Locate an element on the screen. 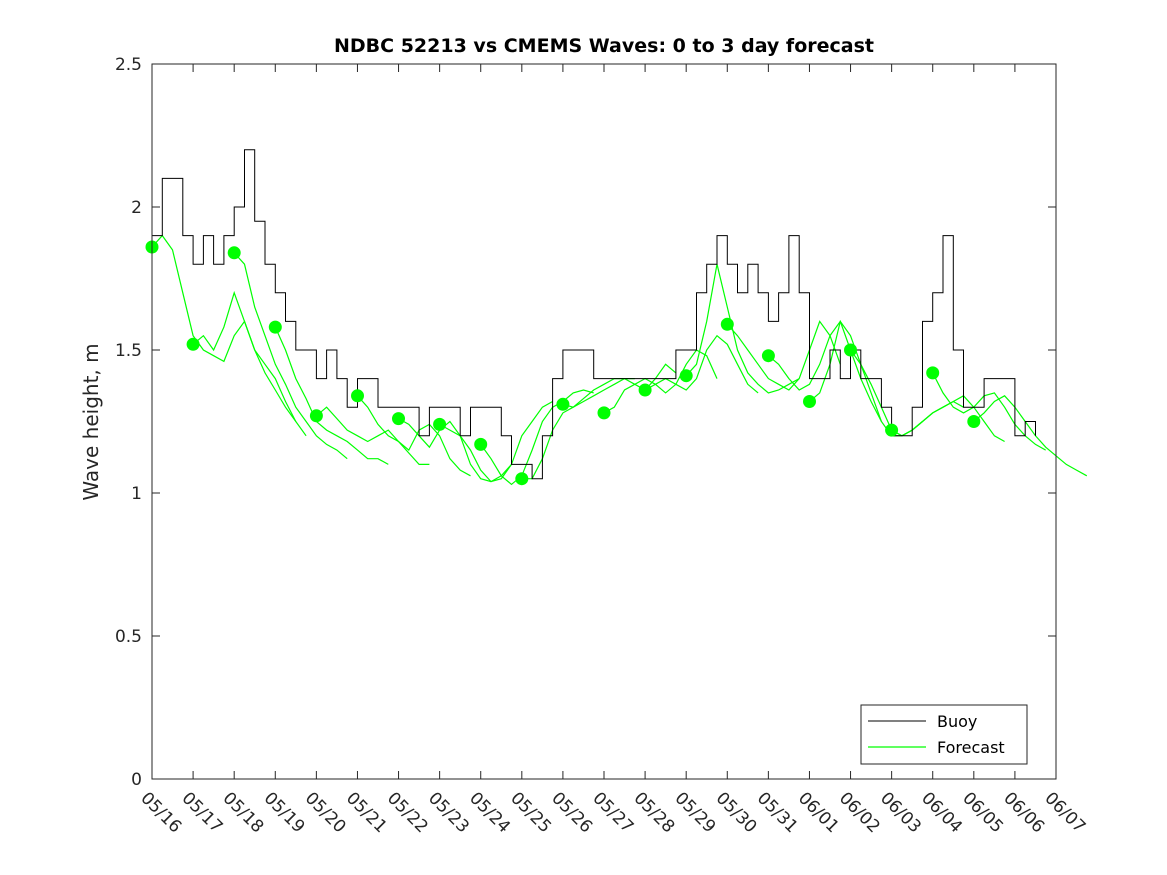  legend-label-buoy: Buoy is located at coordinates (957, 721).